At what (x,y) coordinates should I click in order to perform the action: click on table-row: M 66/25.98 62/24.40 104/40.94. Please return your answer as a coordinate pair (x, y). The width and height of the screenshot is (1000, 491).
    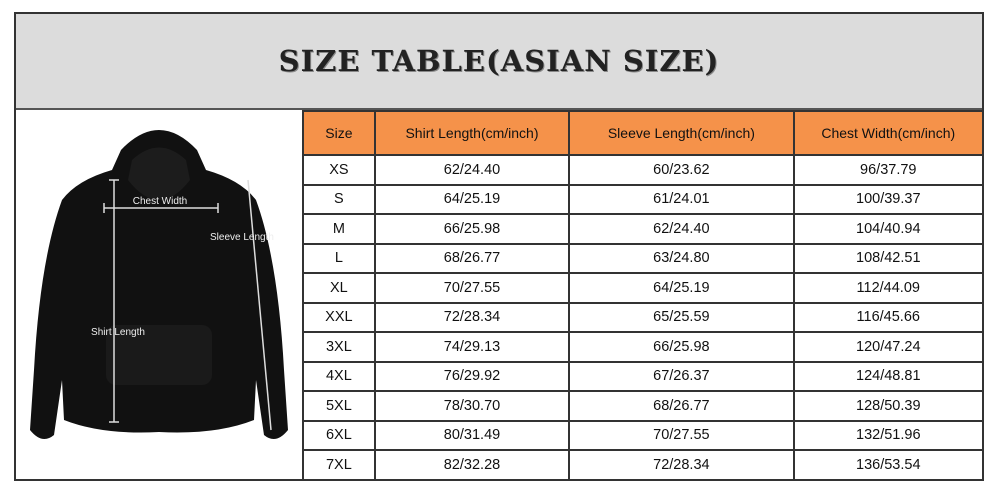
    Looking at the image, I should click on (643, 229).